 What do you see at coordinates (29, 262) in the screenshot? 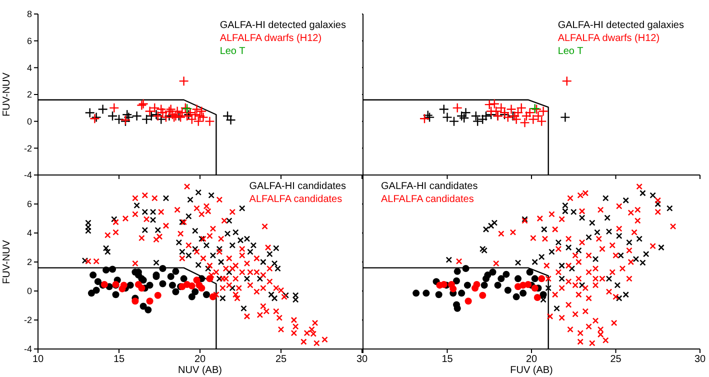
I see `y-tick-label: 2` at bounding box center [29, 262].